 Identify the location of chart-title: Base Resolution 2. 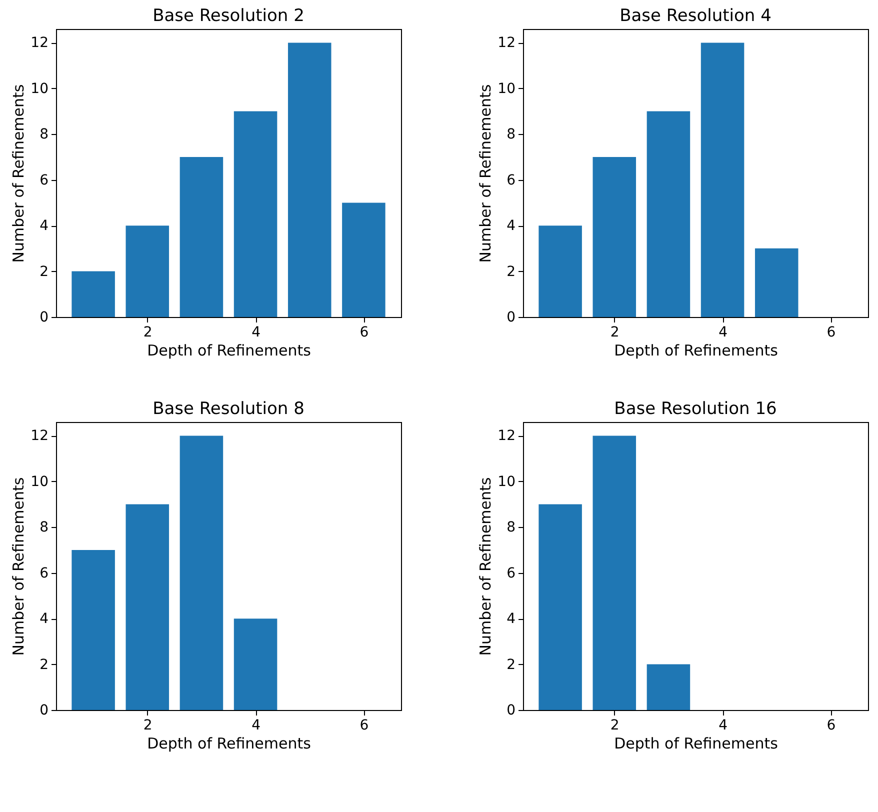
(228, 16).